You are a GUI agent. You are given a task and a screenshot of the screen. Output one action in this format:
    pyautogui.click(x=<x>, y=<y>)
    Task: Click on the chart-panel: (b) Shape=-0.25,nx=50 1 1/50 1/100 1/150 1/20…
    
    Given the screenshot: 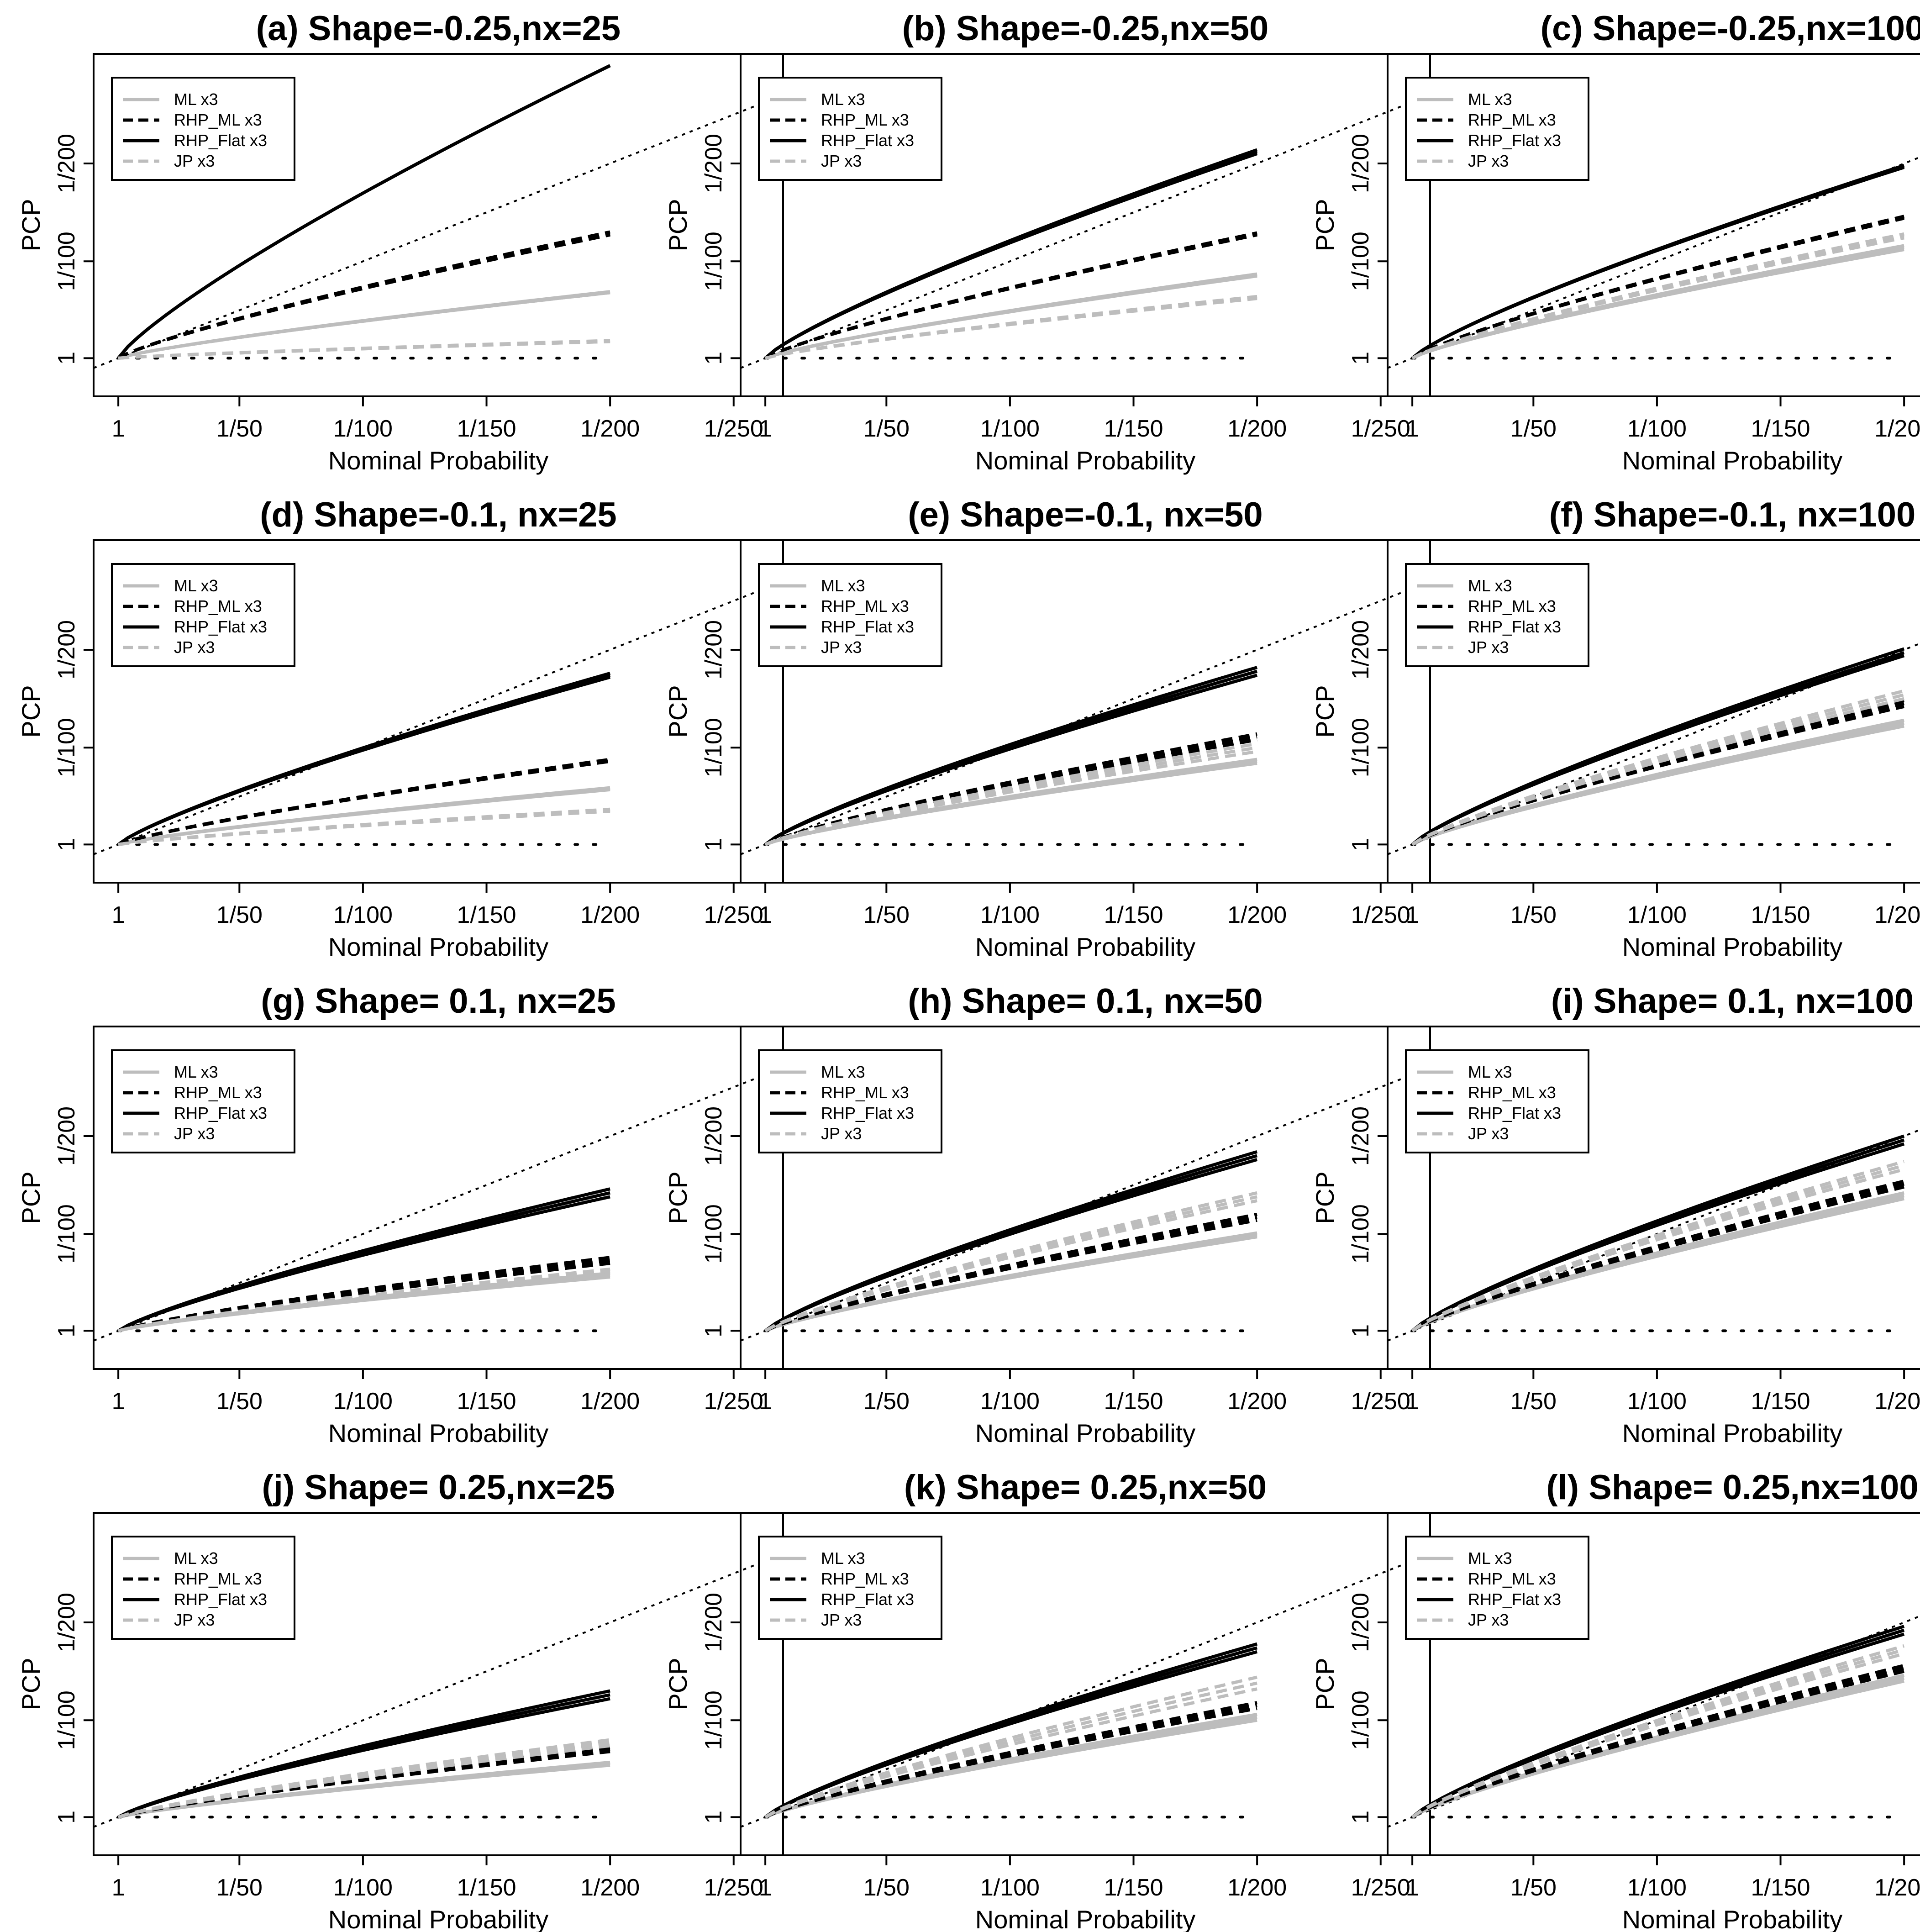 What is the action you would take?
    pyautogui.click(x=1047, y=242)
    